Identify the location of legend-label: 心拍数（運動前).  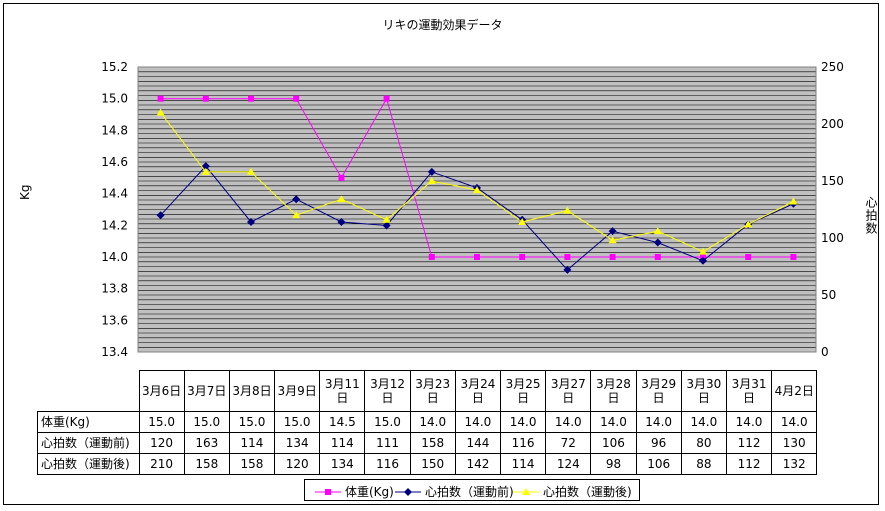
(469, 492).